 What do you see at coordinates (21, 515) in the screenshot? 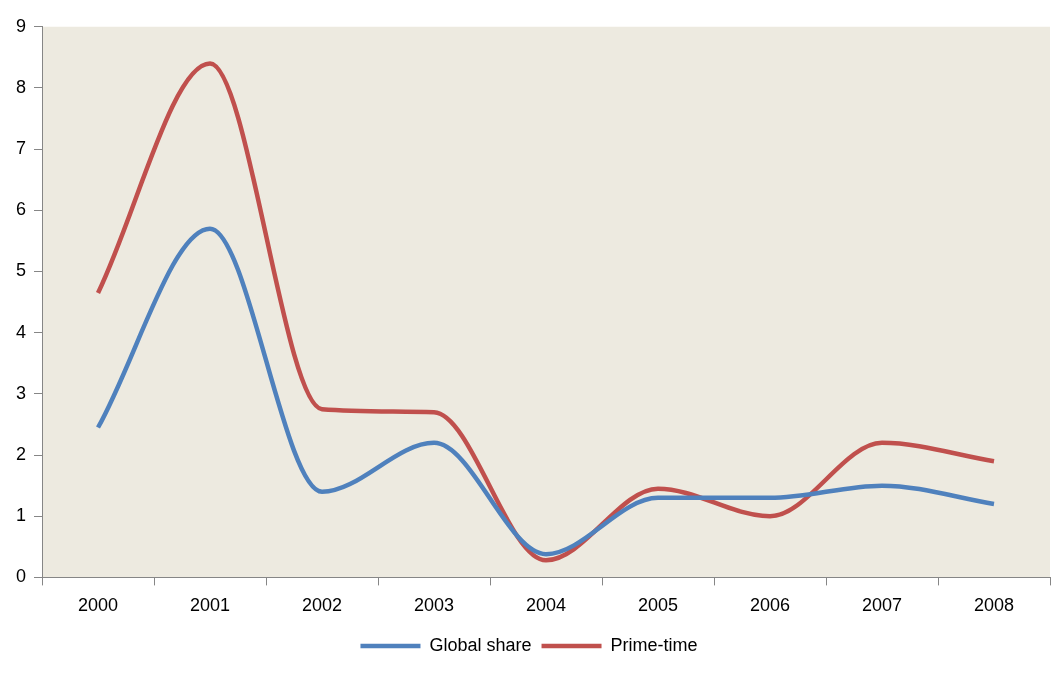
I see `y-tick-label: 1` at bounding box center [21, 515].